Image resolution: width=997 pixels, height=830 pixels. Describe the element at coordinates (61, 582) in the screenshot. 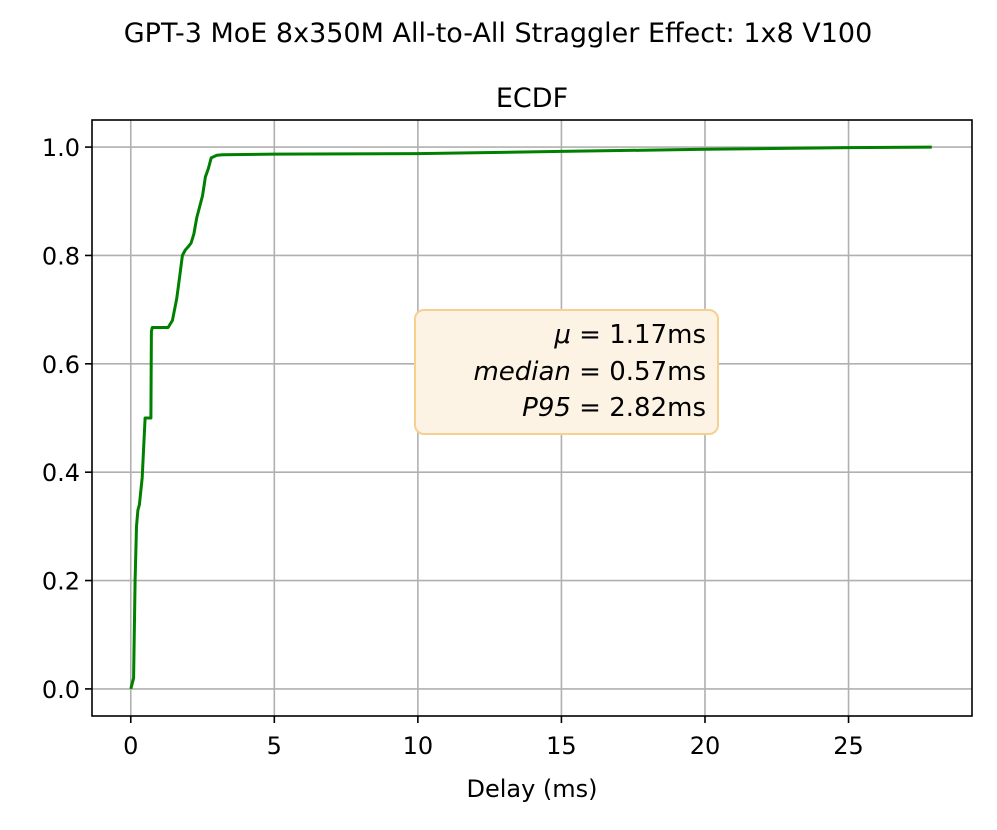

I see `y-tick-label: 0.2` at that location.